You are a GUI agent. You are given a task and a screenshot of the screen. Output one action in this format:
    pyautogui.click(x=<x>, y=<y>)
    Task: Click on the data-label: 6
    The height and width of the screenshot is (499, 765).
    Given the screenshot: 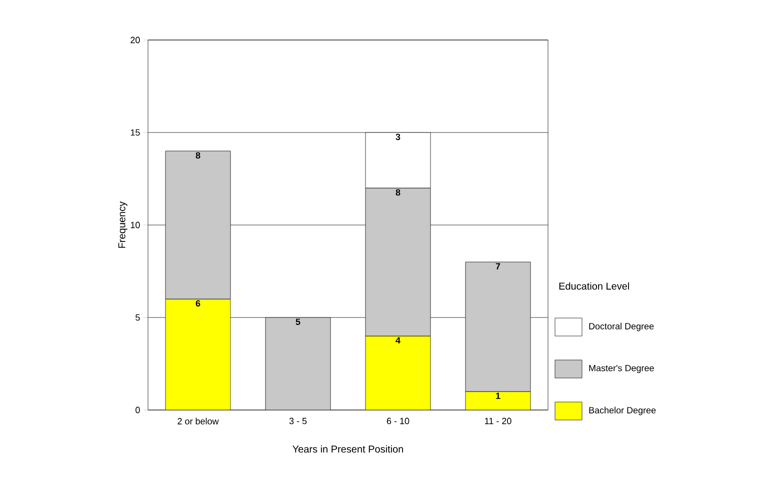 What is the action you would take?
    pyautogui.click(x=198, y=303)
    